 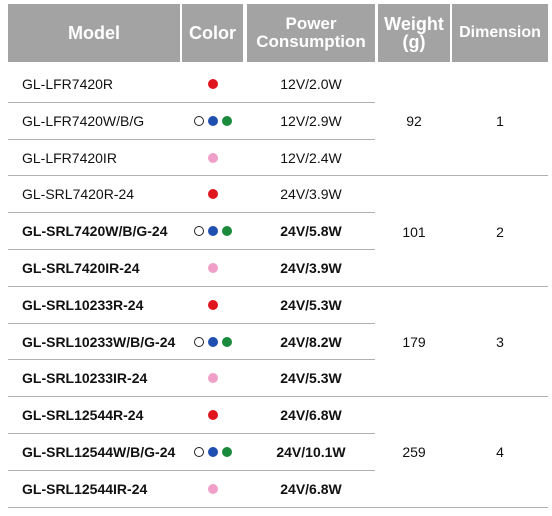 What do you see at coordinates (500, 341) in the screenshot?
I see `dimension: 3` at bounding box center [500, 341].